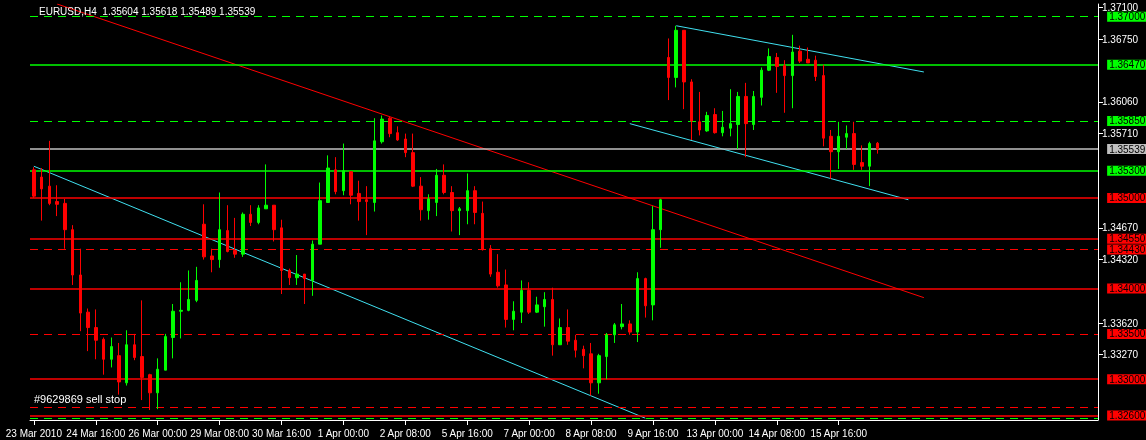 The image size is (1146, 440). I want to click on x-tick-label: 30 Mar 16:00, so click(282, 433).